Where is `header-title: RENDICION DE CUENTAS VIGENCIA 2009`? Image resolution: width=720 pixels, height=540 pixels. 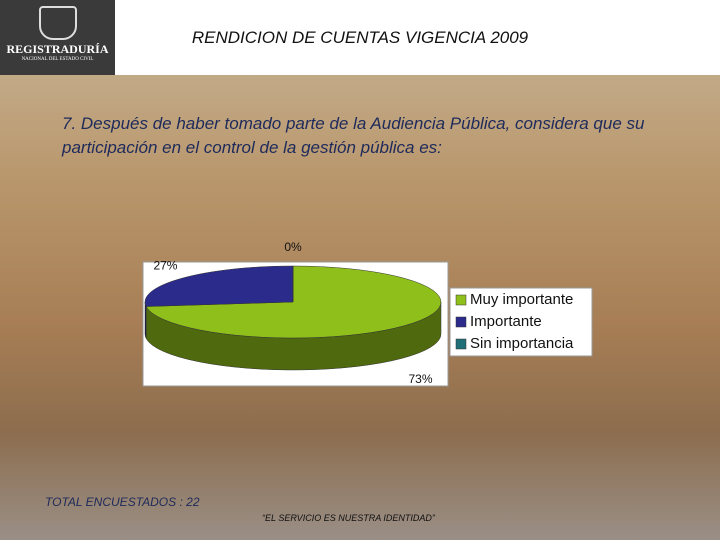 header-title: RENDICION DE CUENTAS VIGENCIA 2009 is located at coordinates (360, 37).